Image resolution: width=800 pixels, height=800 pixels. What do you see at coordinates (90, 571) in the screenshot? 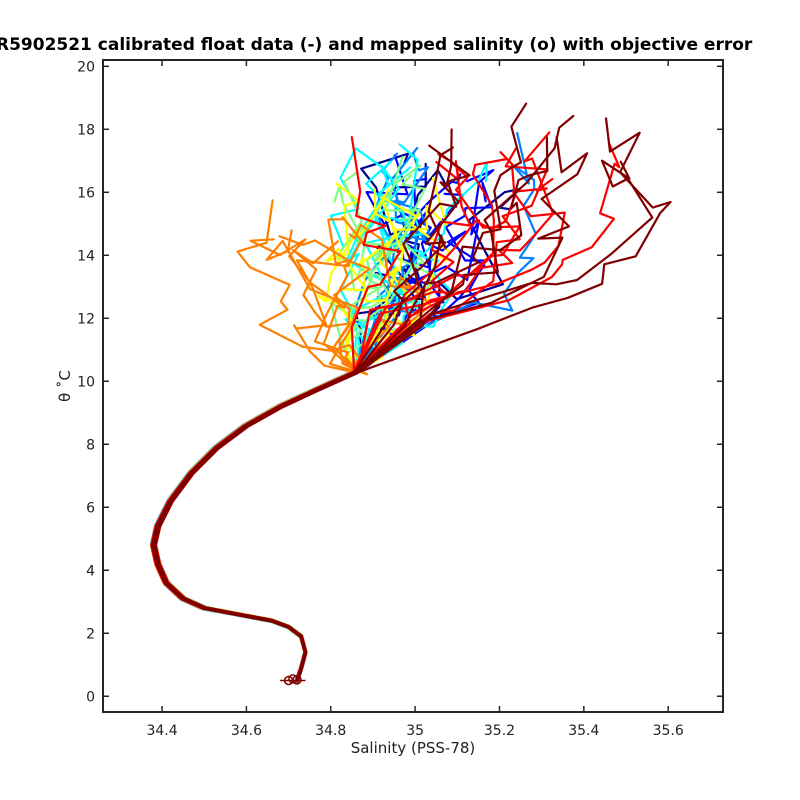
I see `y-tick-label: 4` at bounding box center [90, 571].